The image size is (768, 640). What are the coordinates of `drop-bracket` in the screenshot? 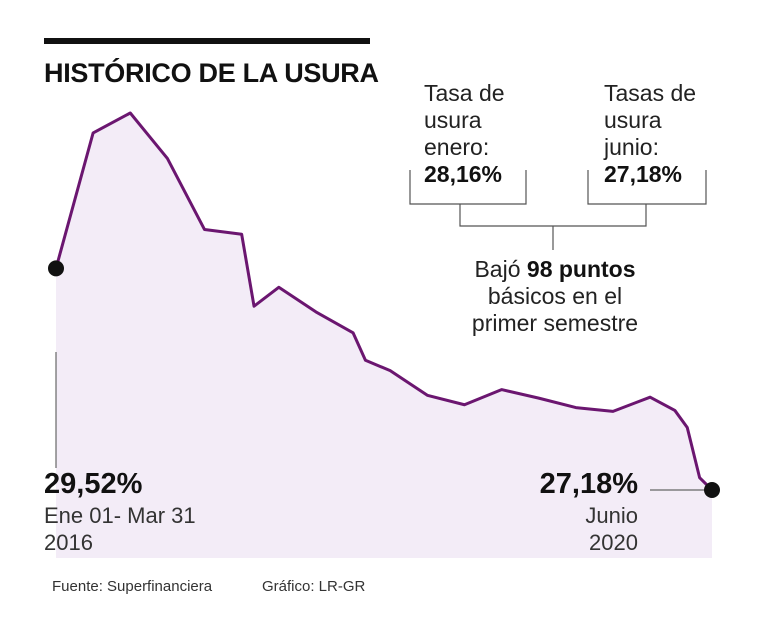 It's located at (553, 215).